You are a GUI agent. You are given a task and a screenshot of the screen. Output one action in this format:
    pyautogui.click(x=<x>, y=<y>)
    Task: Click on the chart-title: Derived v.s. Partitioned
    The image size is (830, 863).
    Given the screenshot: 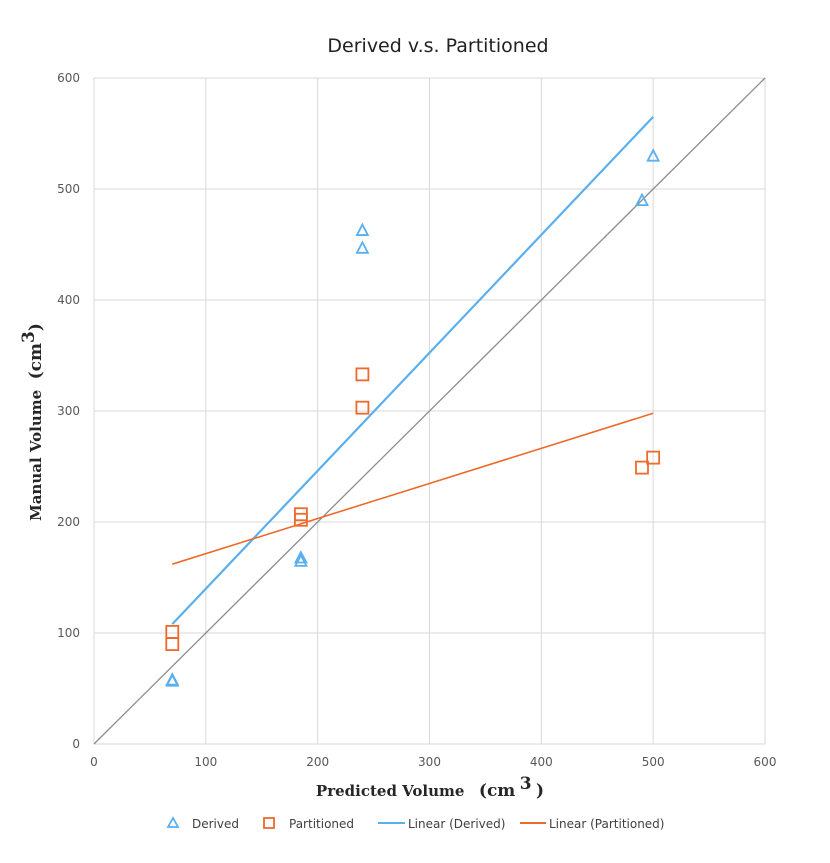 What is the action you would take?
    pyautogui.click(x=437, y=46)
    